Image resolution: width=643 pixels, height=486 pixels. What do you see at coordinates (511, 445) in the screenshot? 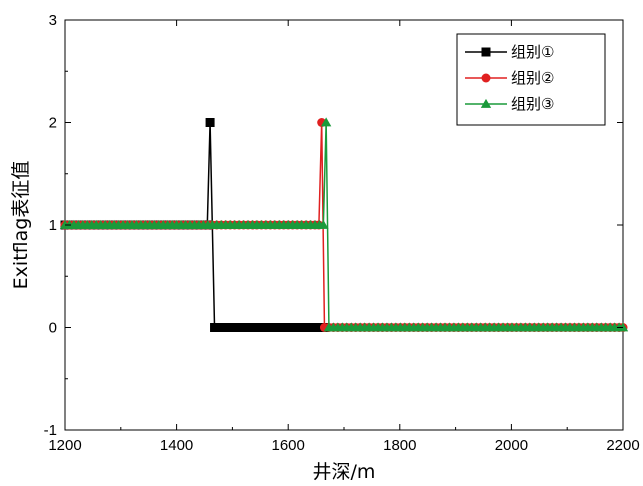
I see `x-tick-label: 2000` at bounding box center [511, 445].